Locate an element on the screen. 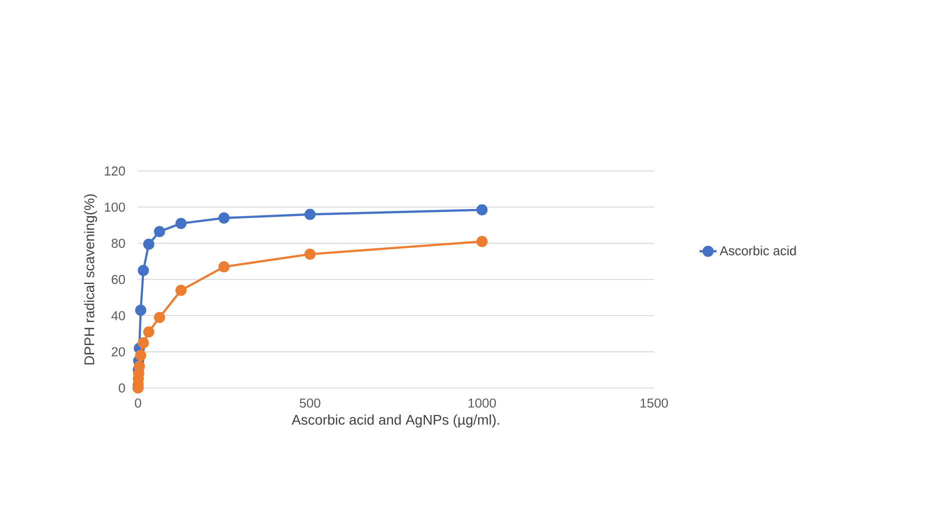 This screenshot has width=925, height=530. y-tick-label: 0 is located at coordinates (121, 388).